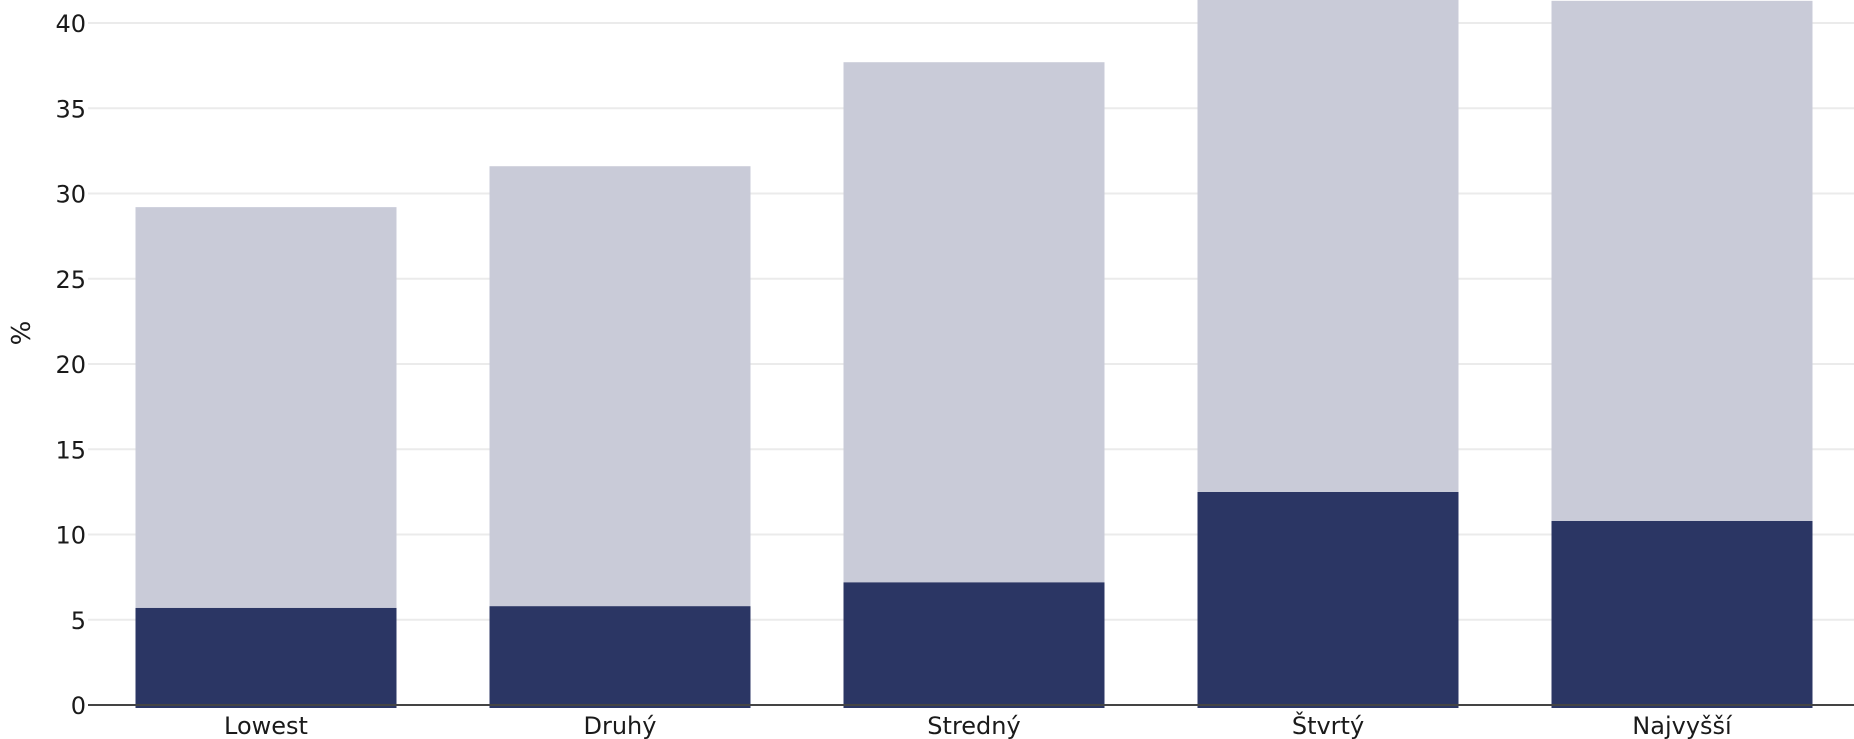 Image resolution: width=1854 pixels, height=739 pixels. I want to click on x-tick-label: Lowest, so click(266, 725).